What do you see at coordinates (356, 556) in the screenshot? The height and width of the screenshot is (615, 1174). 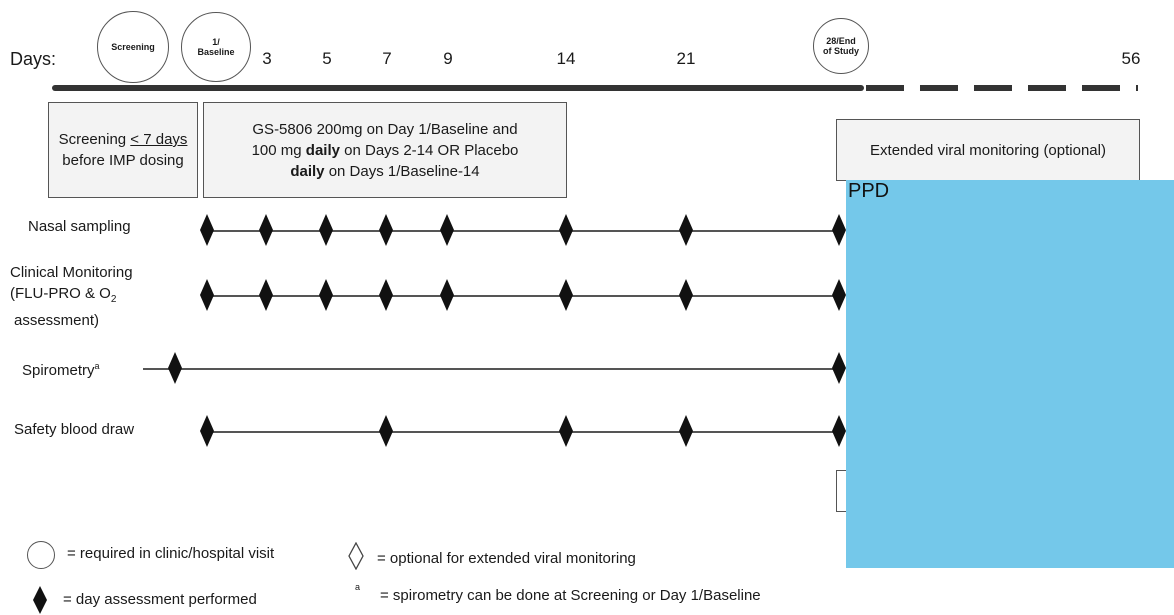 I see `legend-open-diamond-icon` at bounding box center [356, 556].